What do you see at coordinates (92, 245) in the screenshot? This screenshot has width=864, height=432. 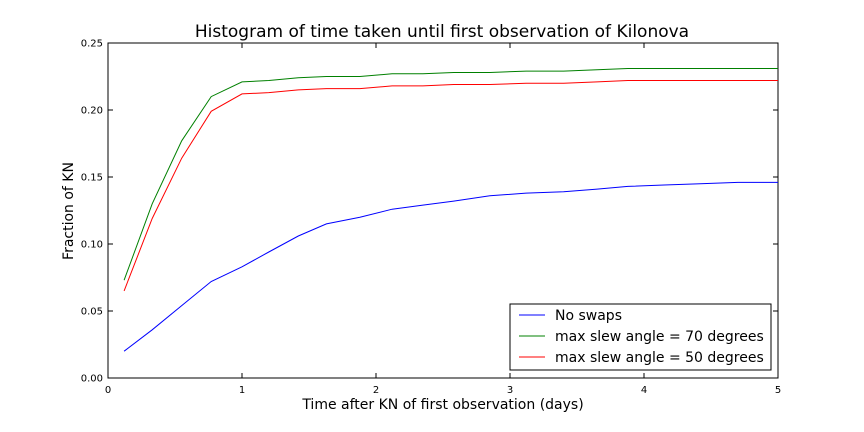 I see `y-tick-label: 0.10` at bounding box center [92, 245].